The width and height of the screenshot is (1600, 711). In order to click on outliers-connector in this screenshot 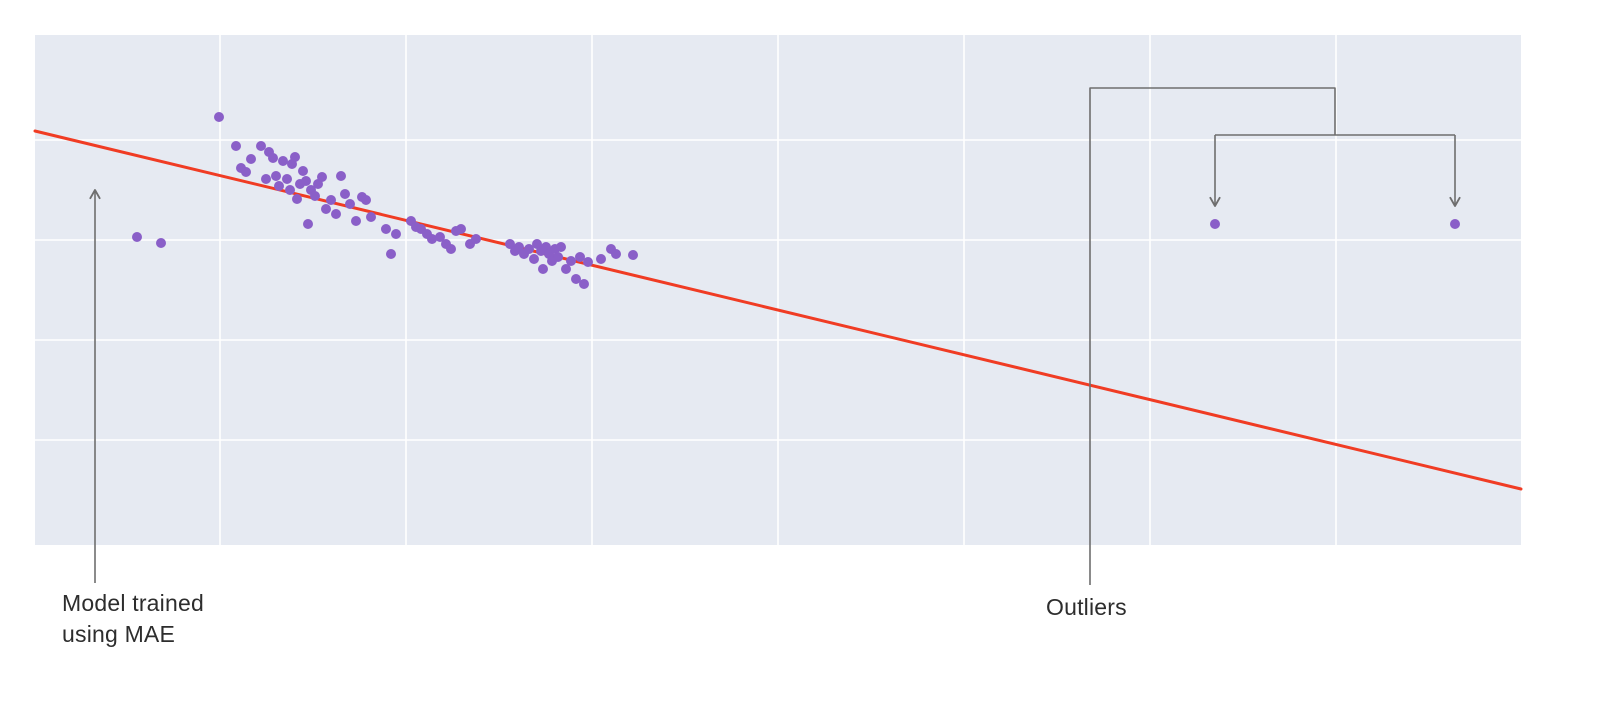, I will do `click(1212, 336)`.